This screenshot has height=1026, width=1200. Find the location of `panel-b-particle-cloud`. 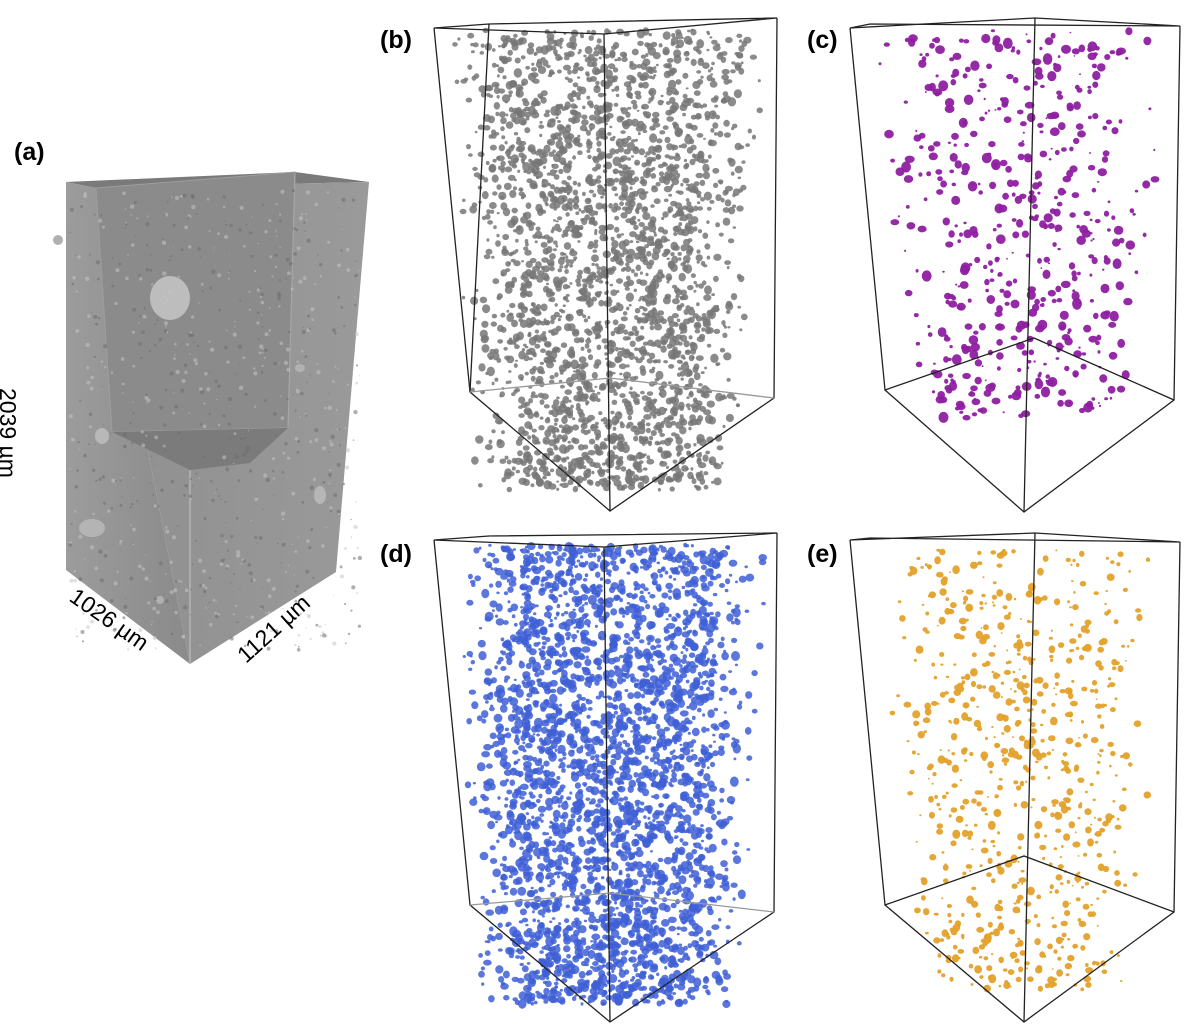

panel-b-particle-cloud is located at coordinates (607, 260).